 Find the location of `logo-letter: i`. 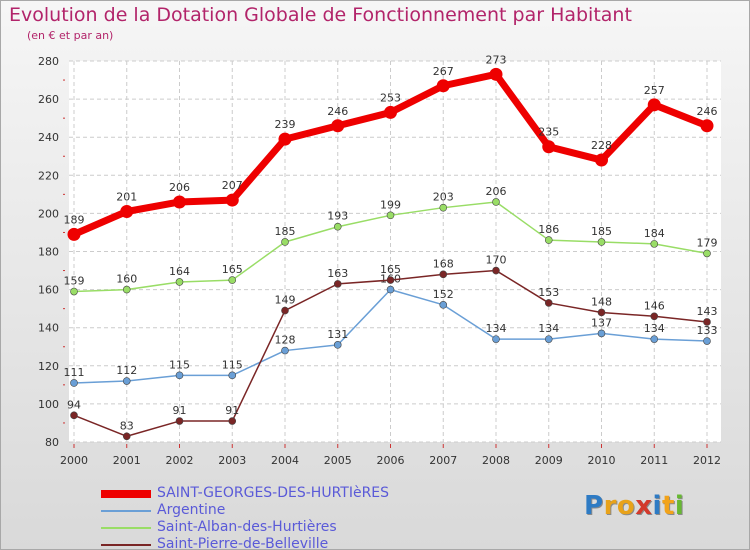

logo-letter: i is located at coordinates (657, 506).